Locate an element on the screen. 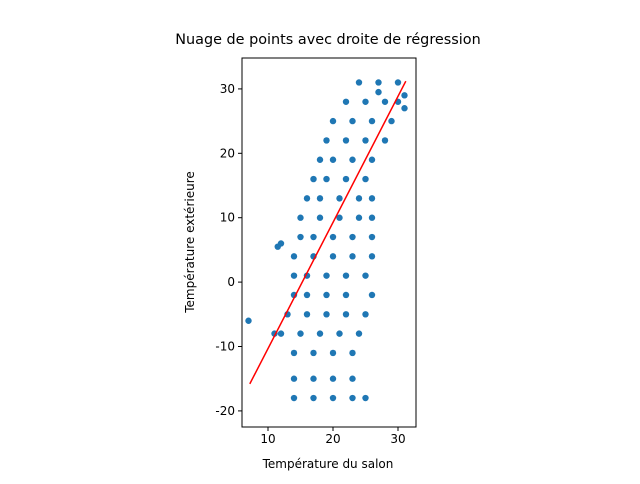  y-tick-label: 0 is located at coordinates (231, 282).